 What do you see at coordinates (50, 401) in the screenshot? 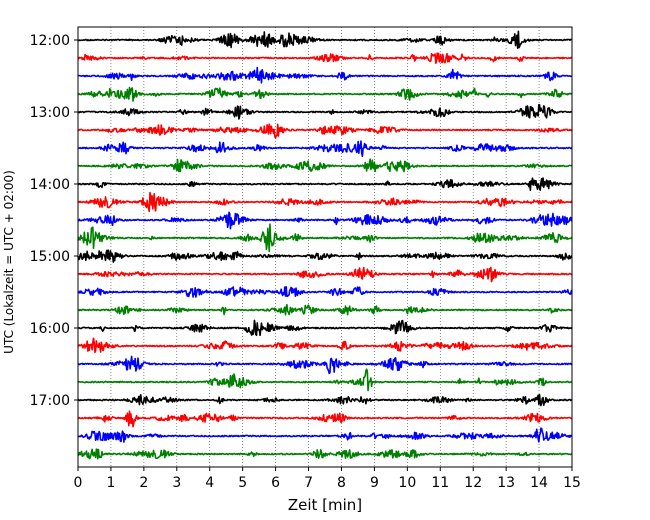
I see `y-tick-label: 17:00` at bounding box center [50, 401].